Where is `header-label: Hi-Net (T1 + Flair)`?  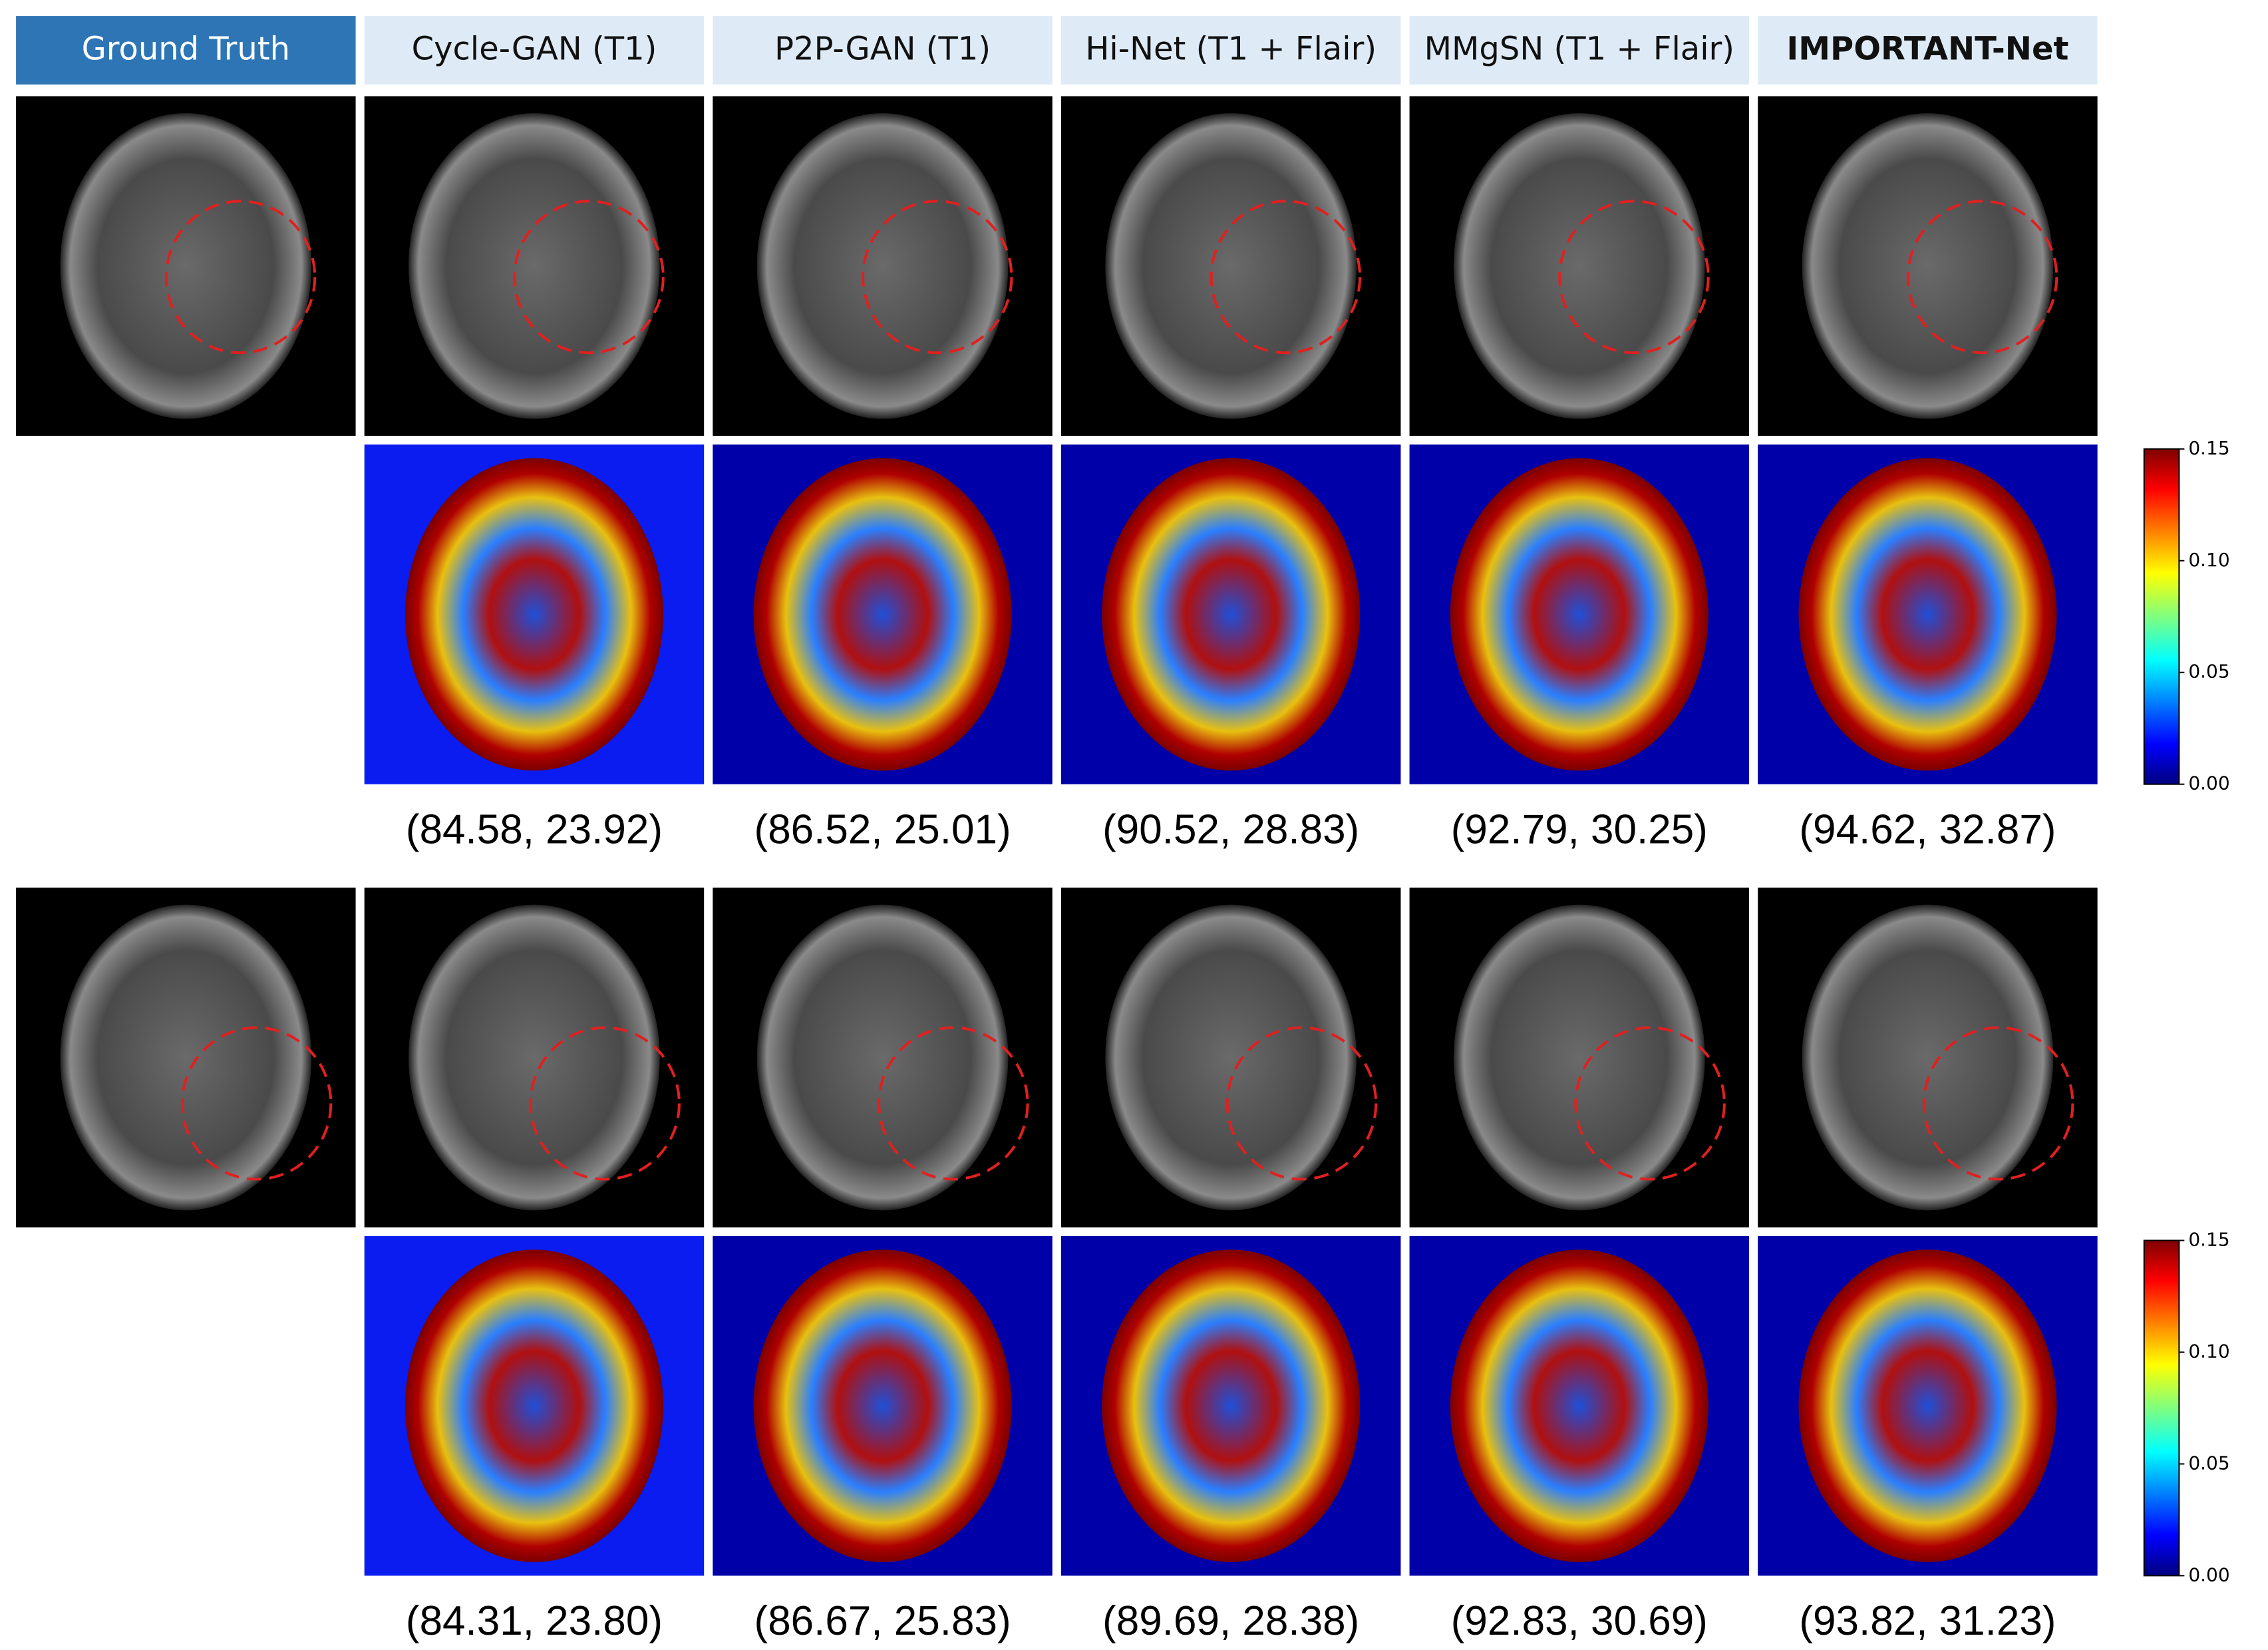 header-label: Hi-Net (T1 + Flair) is located at coordinates (1231, 49).